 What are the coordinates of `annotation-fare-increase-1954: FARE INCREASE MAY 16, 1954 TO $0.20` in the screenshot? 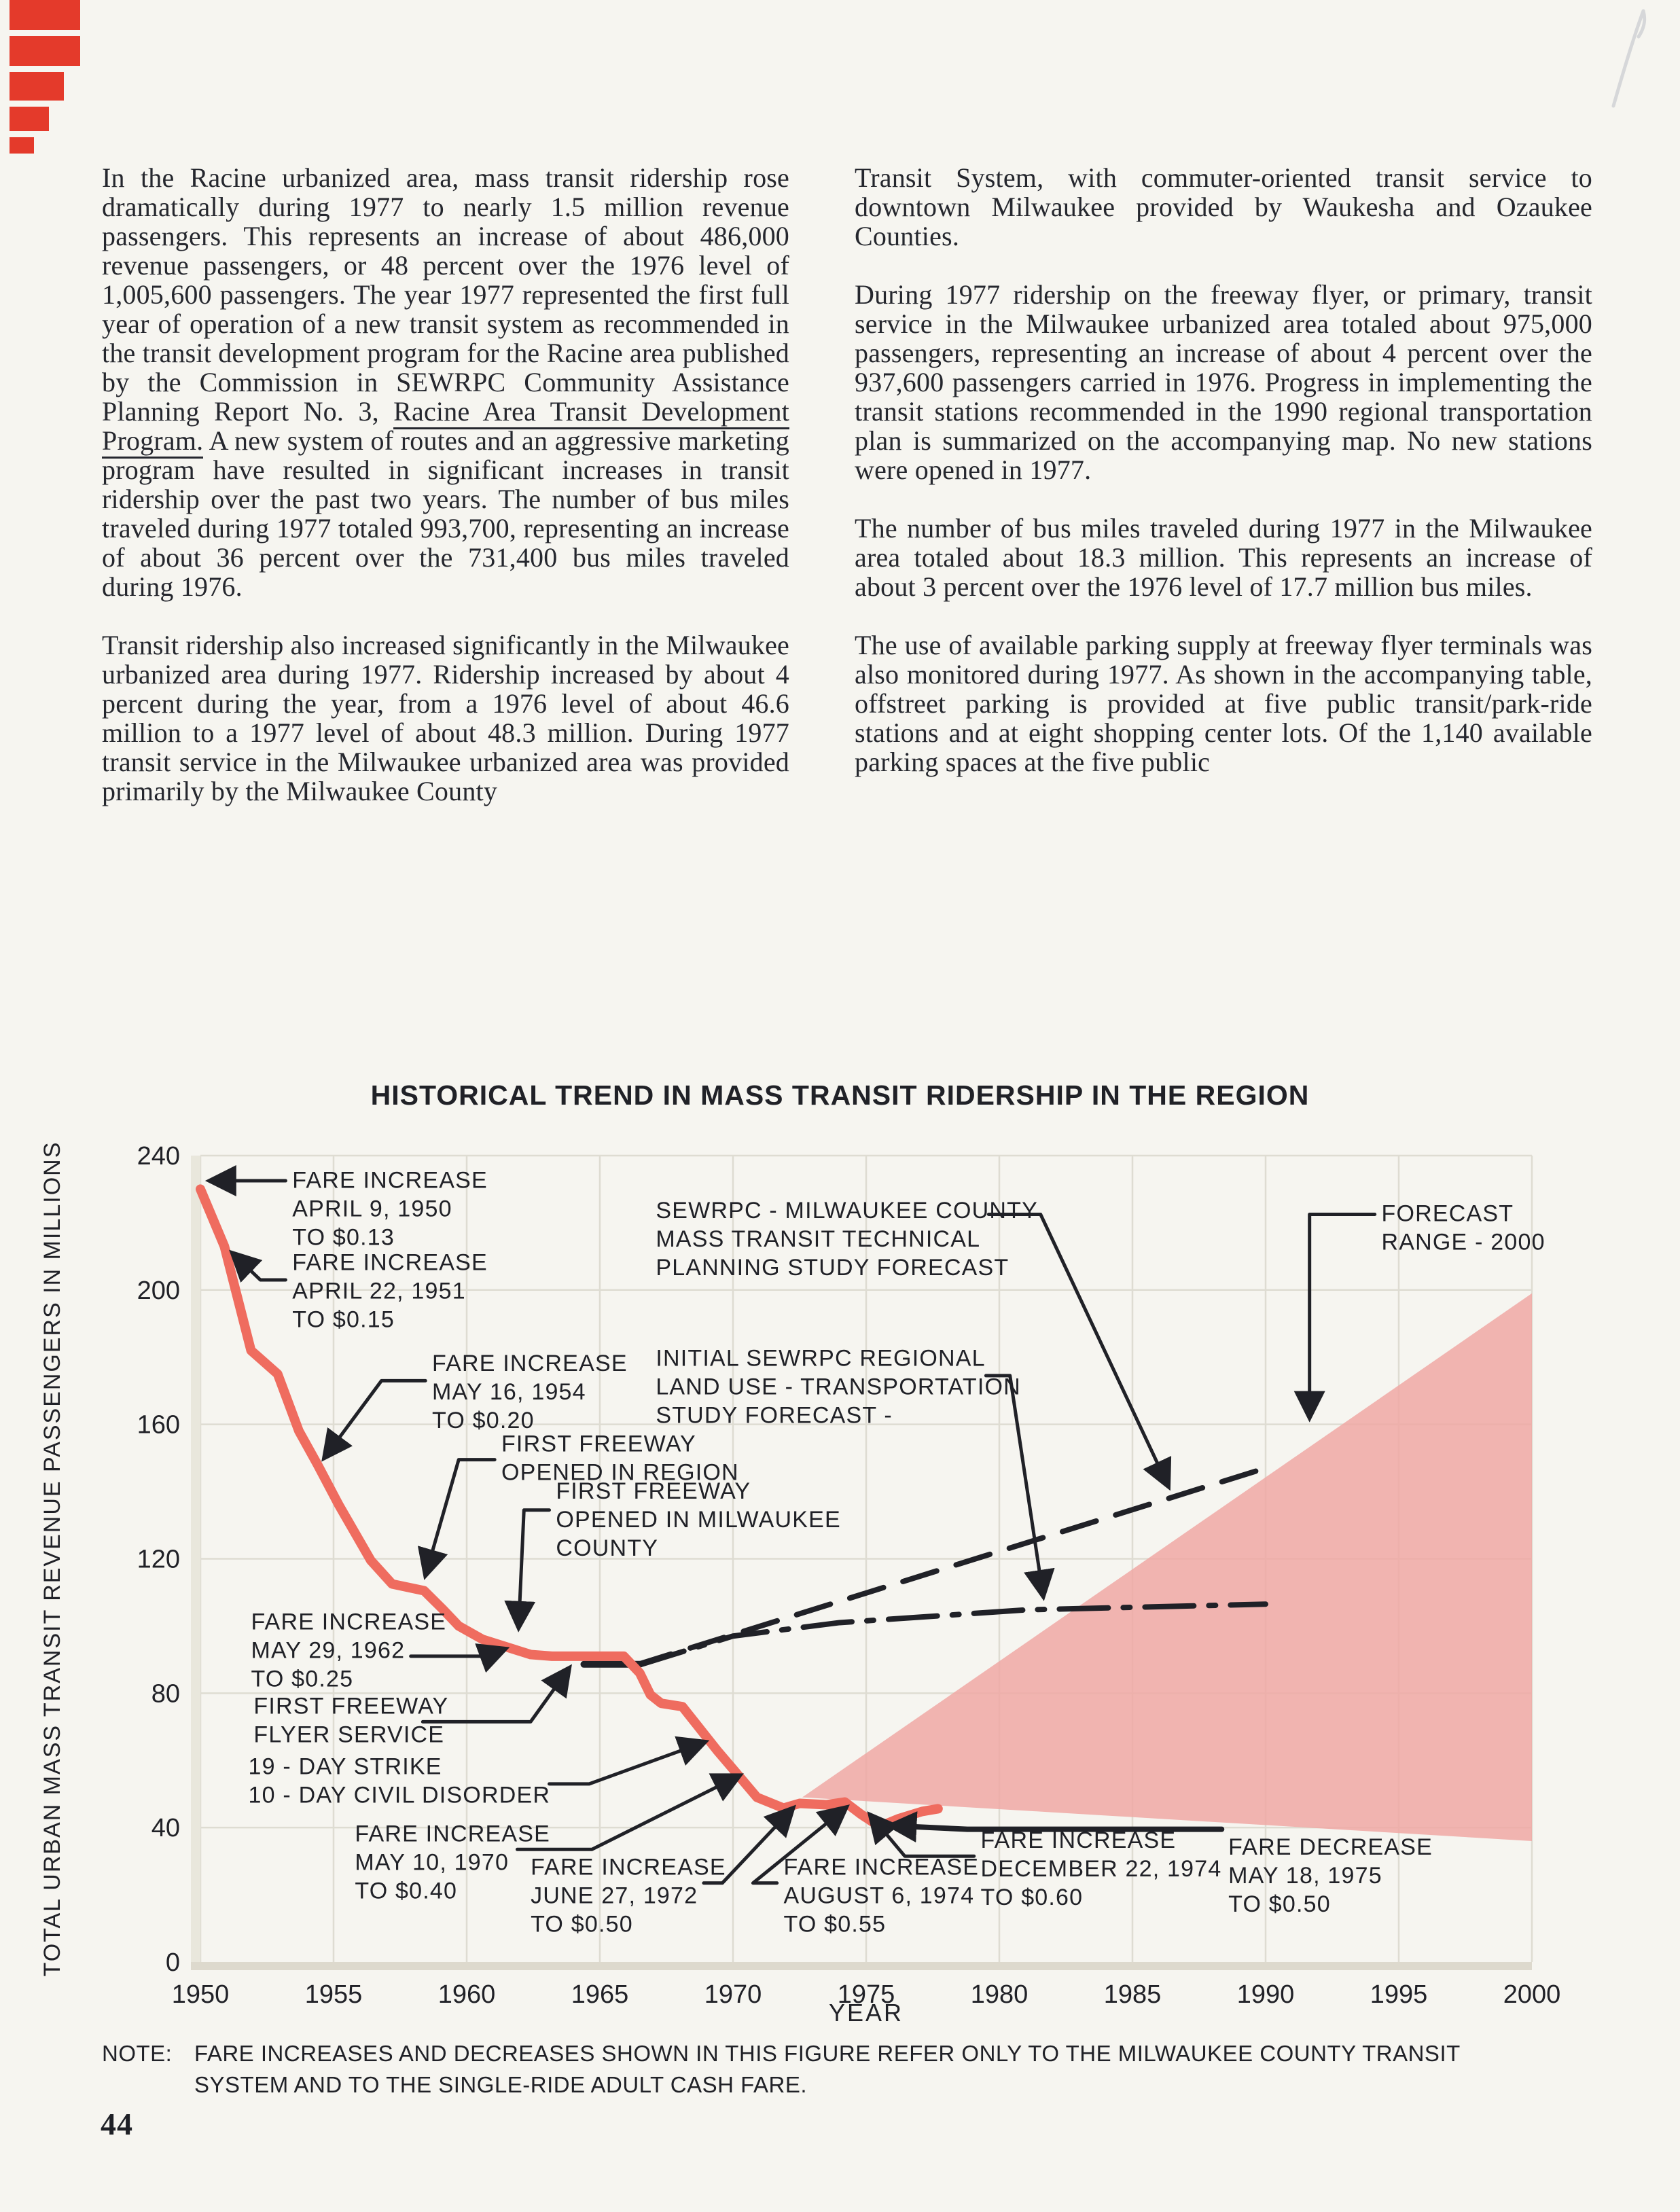 It's located at (474, 1406).